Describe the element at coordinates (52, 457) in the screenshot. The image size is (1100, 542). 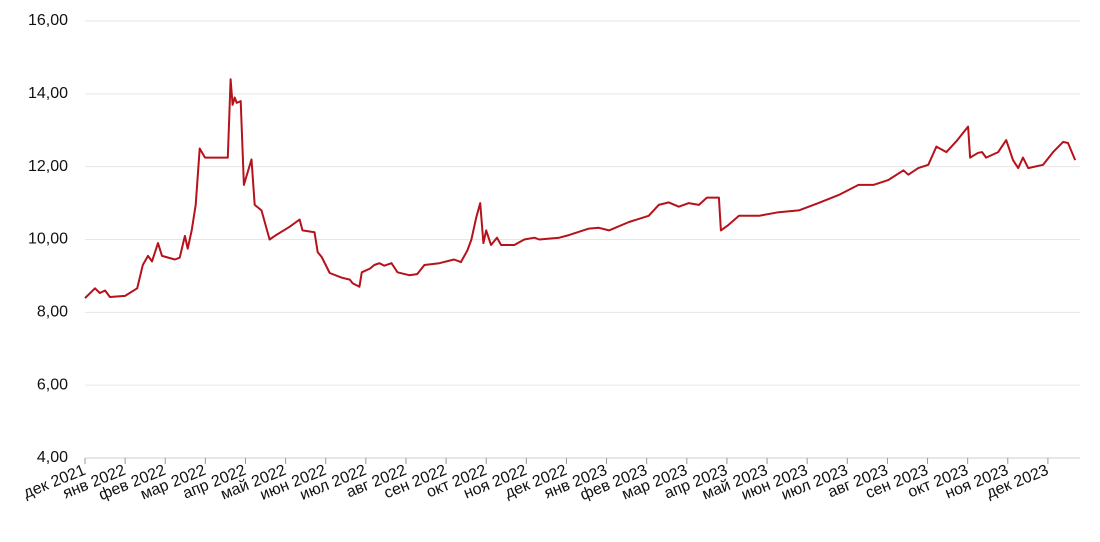
I see `y-tick-label: 4,00` at that location.